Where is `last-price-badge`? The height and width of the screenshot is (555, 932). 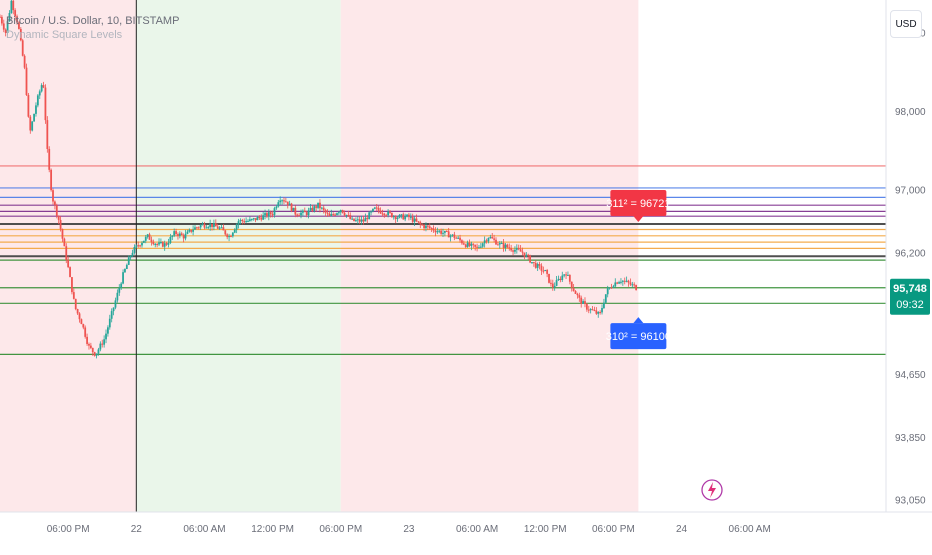
last-price-badge is located at coordinates (910, 296).